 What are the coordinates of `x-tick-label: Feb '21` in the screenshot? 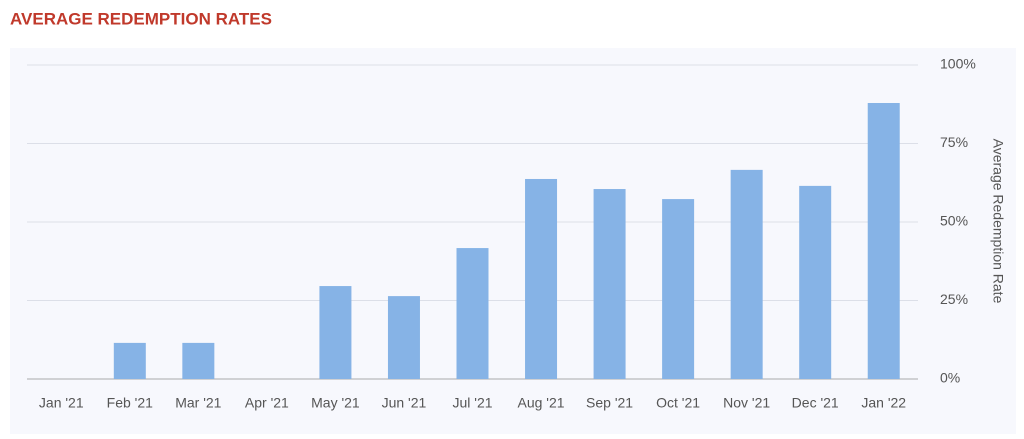 It's located at (130, 403).